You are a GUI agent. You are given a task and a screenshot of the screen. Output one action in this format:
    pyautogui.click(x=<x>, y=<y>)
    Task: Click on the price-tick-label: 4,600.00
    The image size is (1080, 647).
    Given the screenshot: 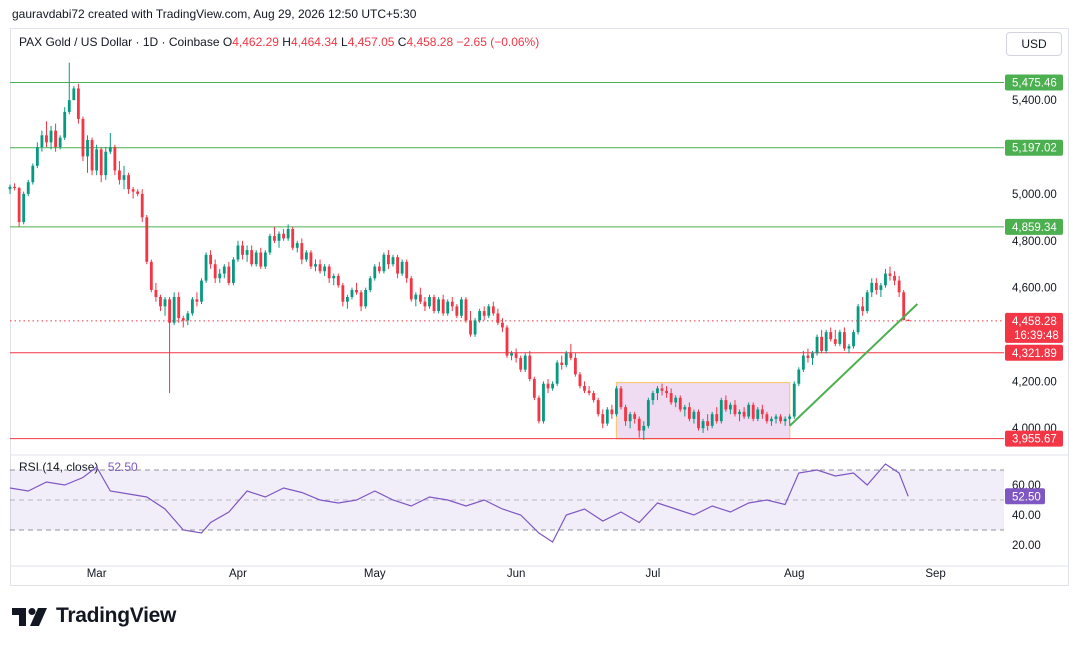 What is the action you would take?
    pyautogui.click(x=1034, y=289)
    